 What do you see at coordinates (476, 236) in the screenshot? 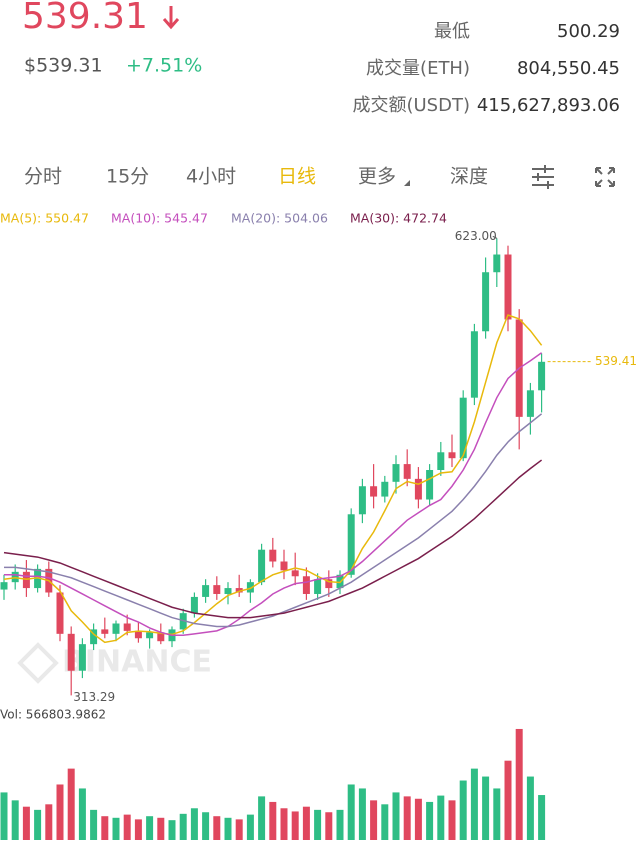
I see `high-label: 623.00` at bounding box center [476, 236].